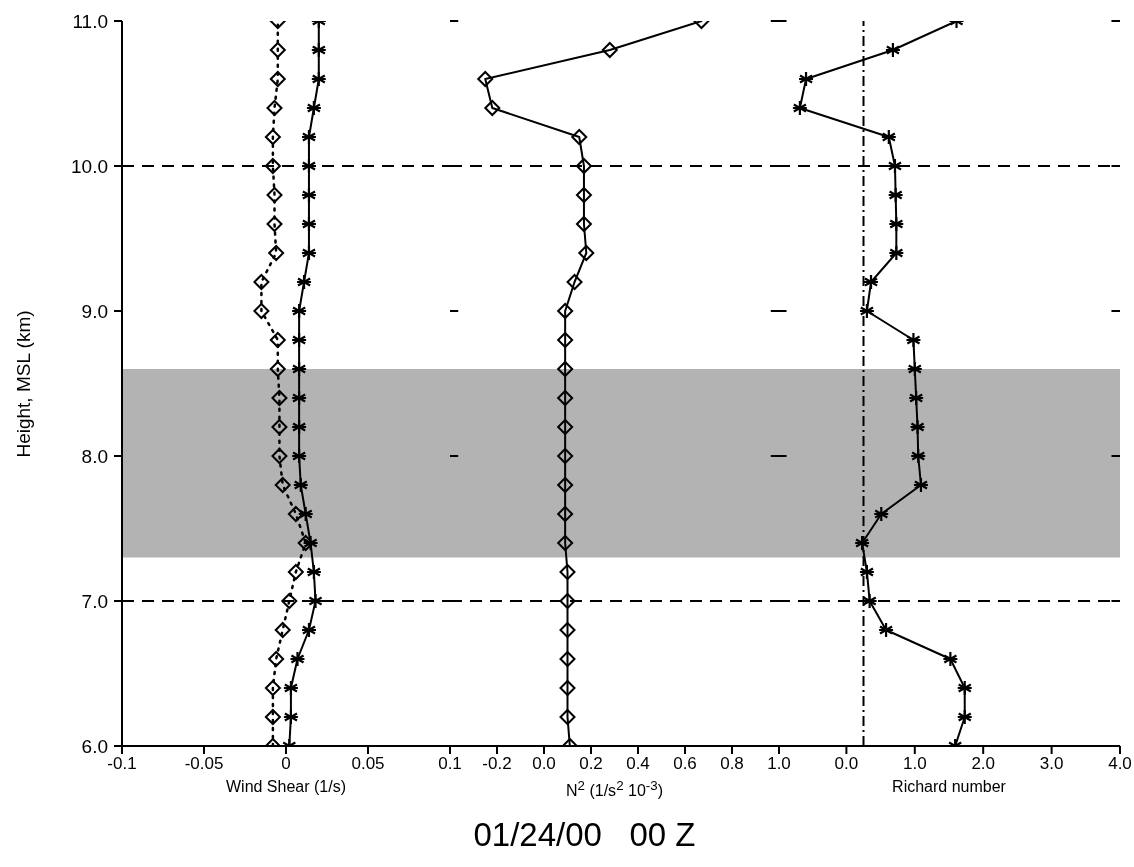 This screenshot has width=1134, height=867. What do you see at coordinates (584, 835) in the screenshot?
I see `text: 01/24/00 00 Z` at bounding box center [584, 835].